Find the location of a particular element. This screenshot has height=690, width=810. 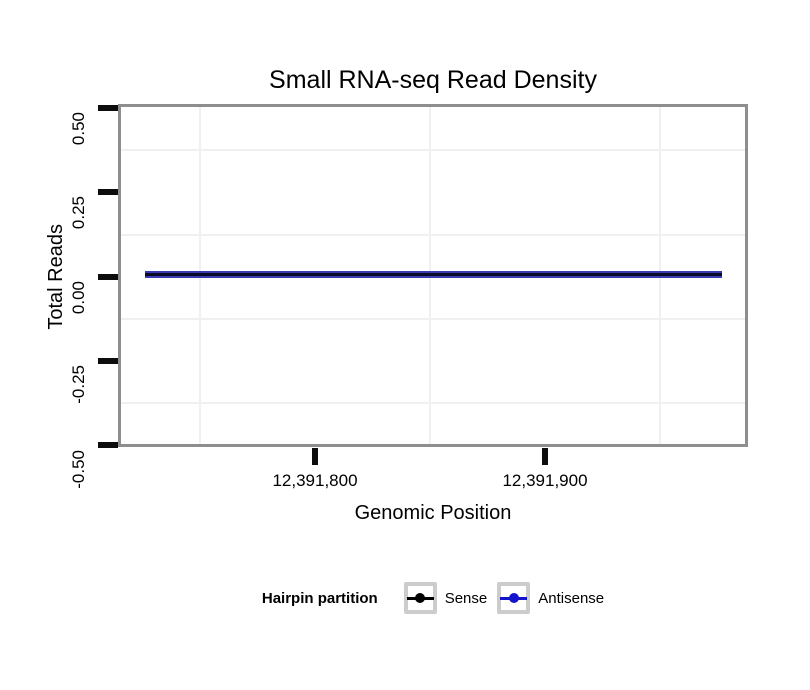

legend-title: Hairpin partition is located at coordinates (319, 598).